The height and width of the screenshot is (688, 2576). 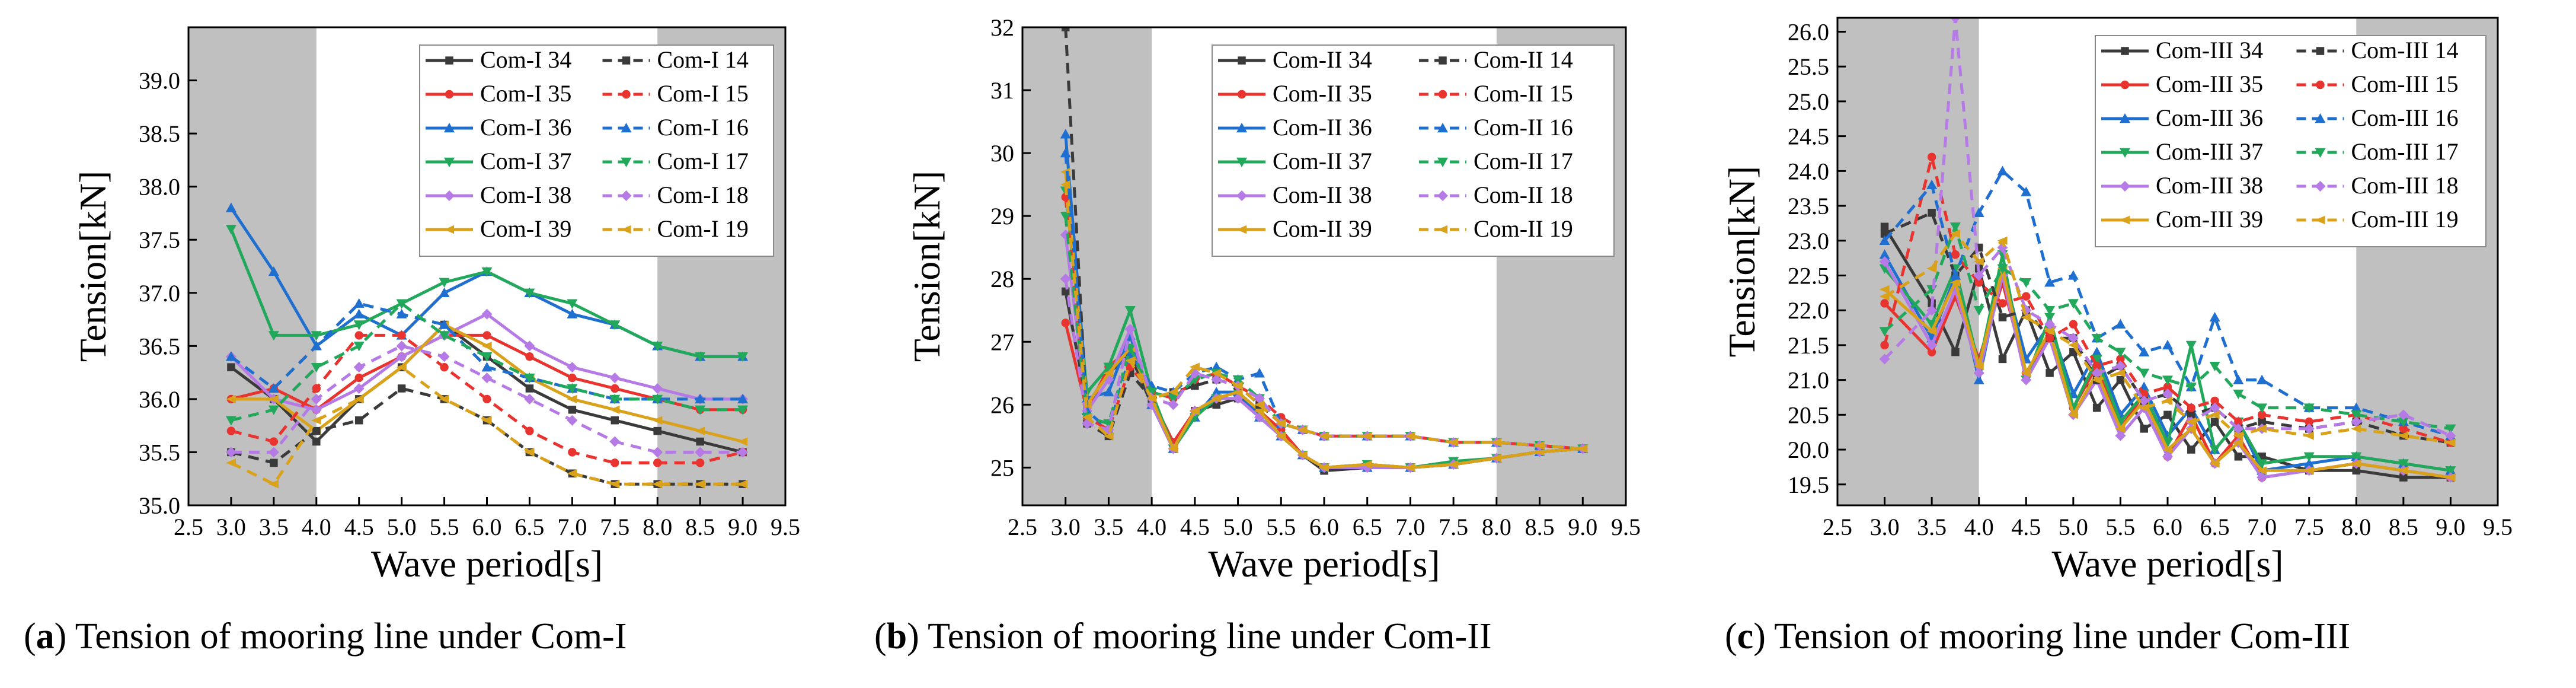 I want to click on legend-label: Com-II 16, so click(x=1523, y=127).